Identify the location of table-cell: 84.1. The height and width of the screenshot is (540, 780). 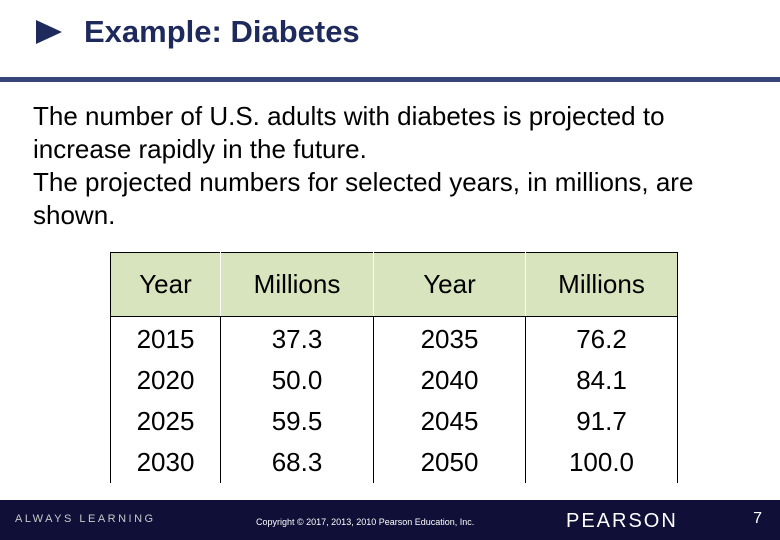
(601, 380).